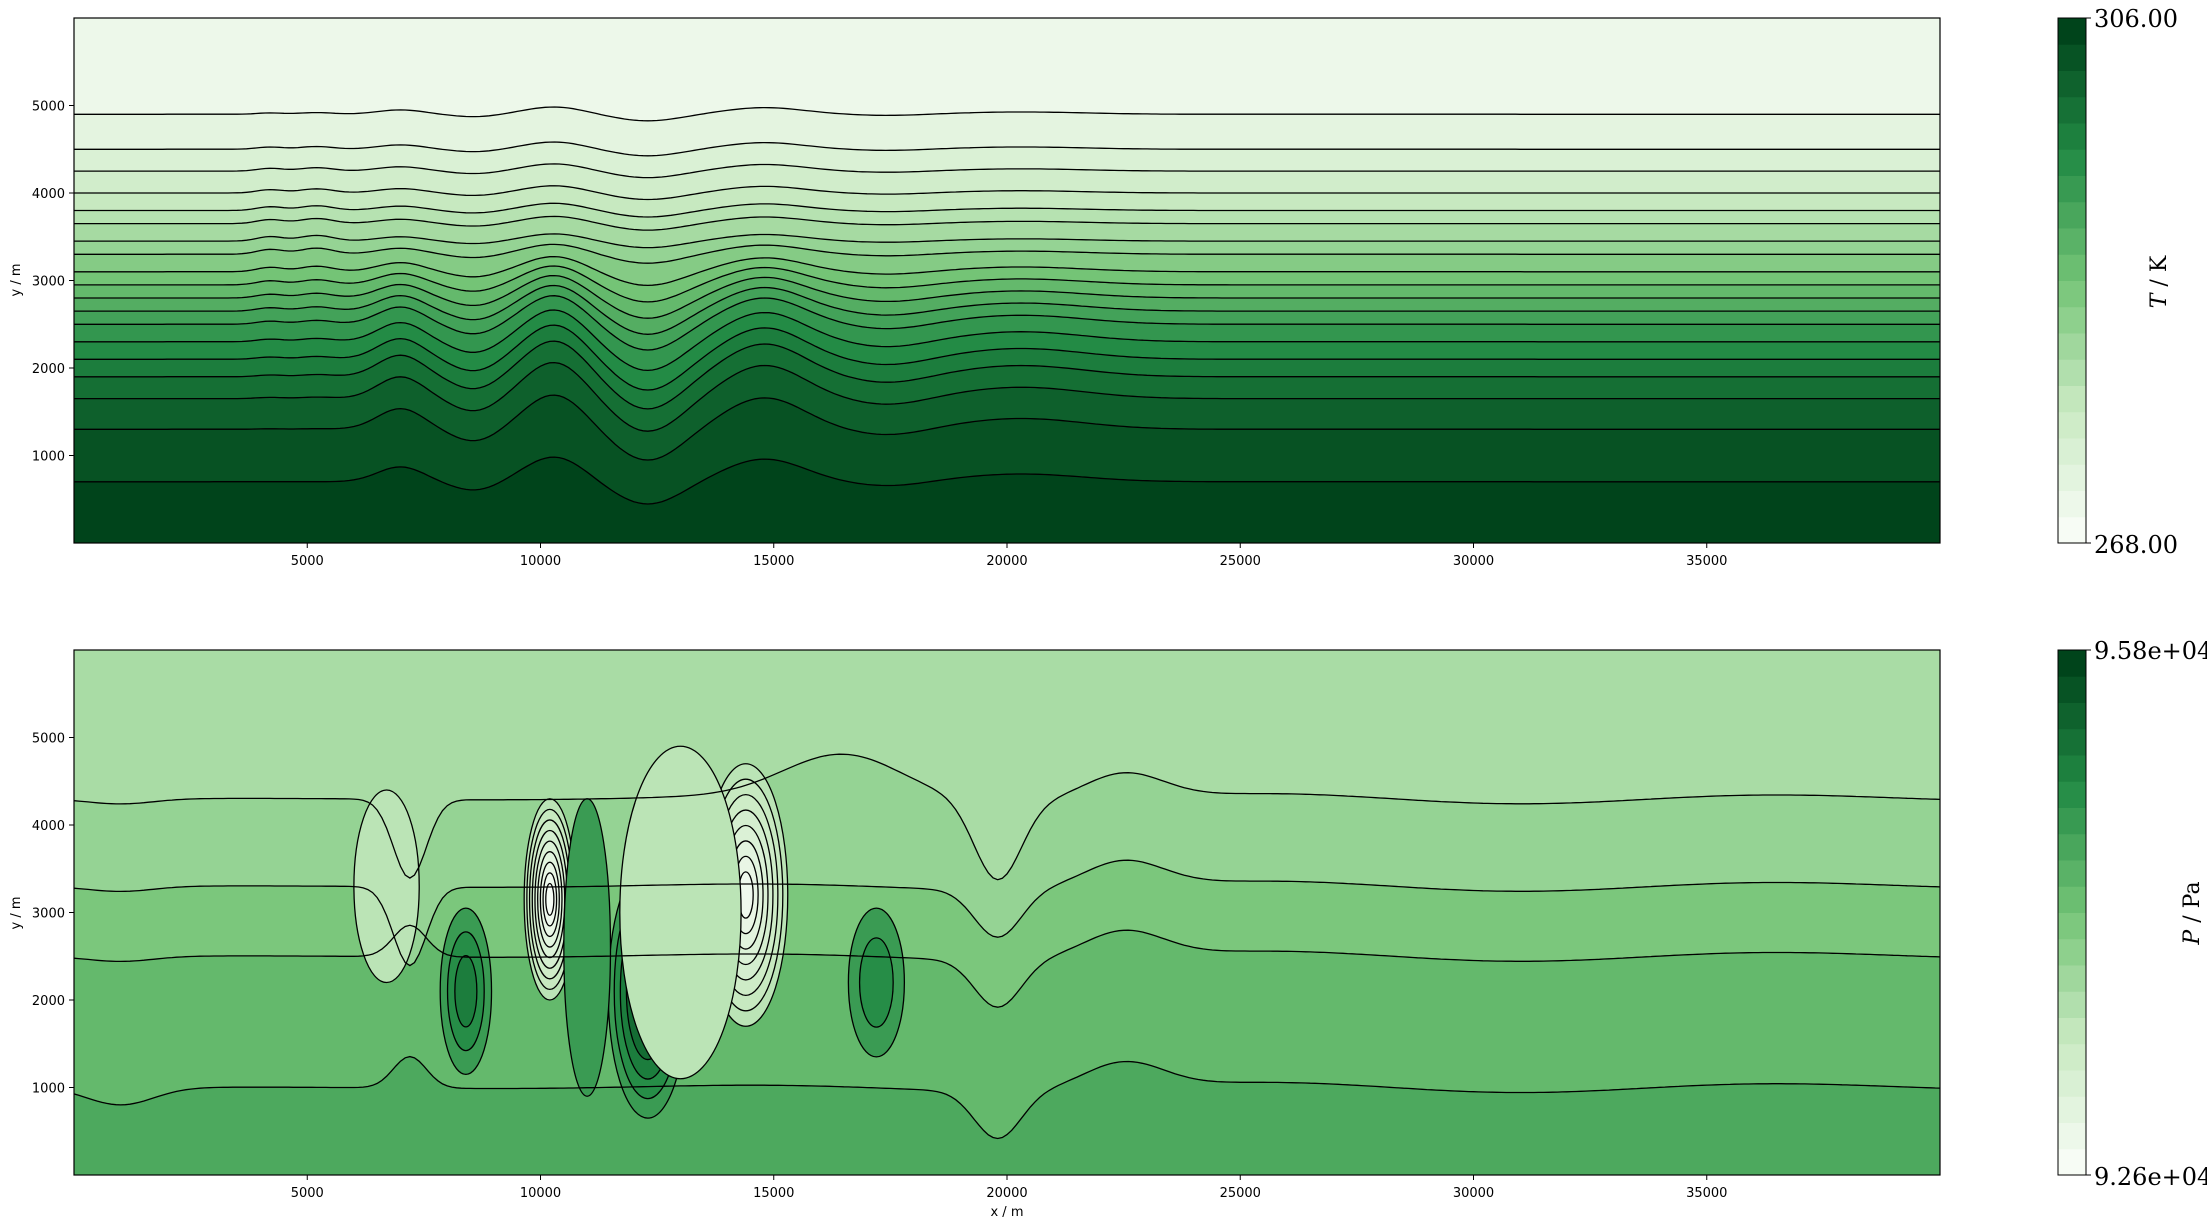  I want to click on temperature-x-ticks: 5000 10000 15000 20000 25000 30000 35000, so click(1009, 556).